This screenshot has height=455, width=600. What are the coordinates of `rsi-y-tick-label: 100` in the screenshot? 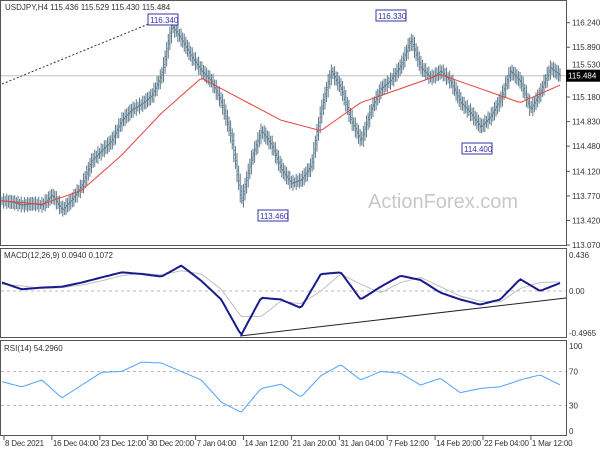 It's located at (576, 346).